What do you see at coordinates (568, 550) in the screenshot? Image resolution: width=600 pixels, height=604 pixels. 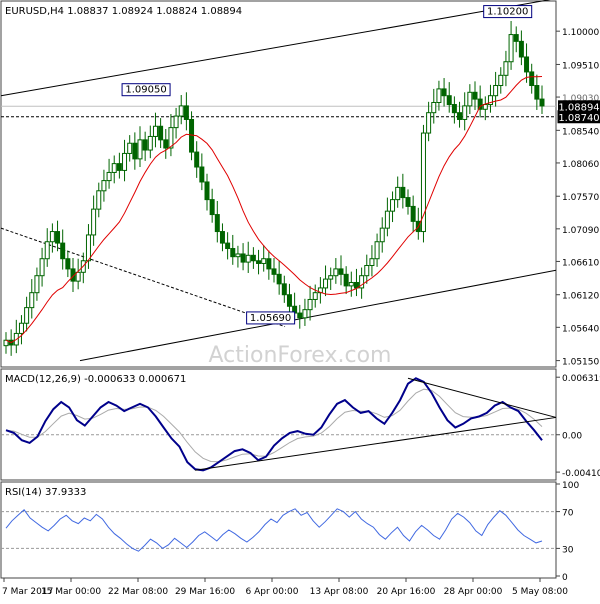 I see `rsi-y-tick-label: 30` at bounding box center [568, 550].